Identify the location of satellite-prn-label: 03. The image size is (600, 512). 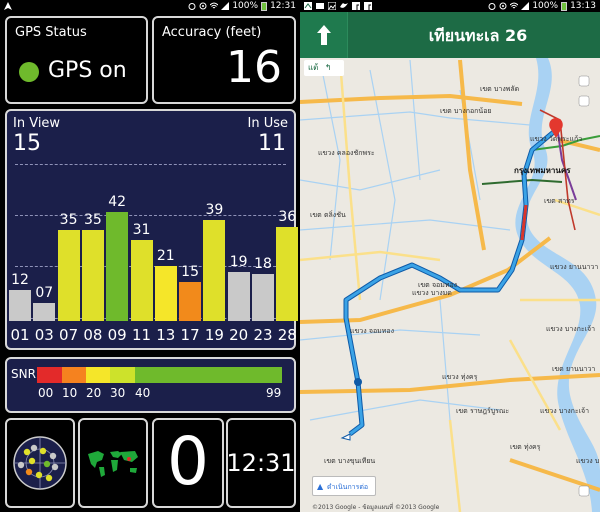
(44, 335).